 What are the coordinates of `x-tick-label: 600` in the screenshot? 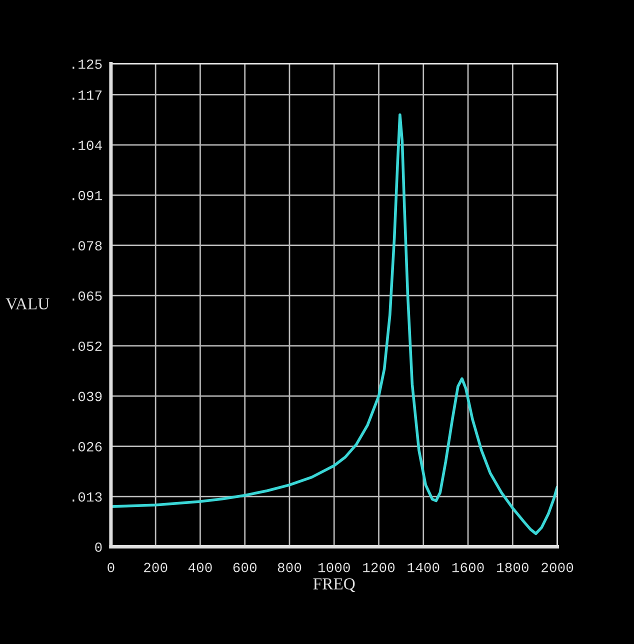 It's located at (244, 567).